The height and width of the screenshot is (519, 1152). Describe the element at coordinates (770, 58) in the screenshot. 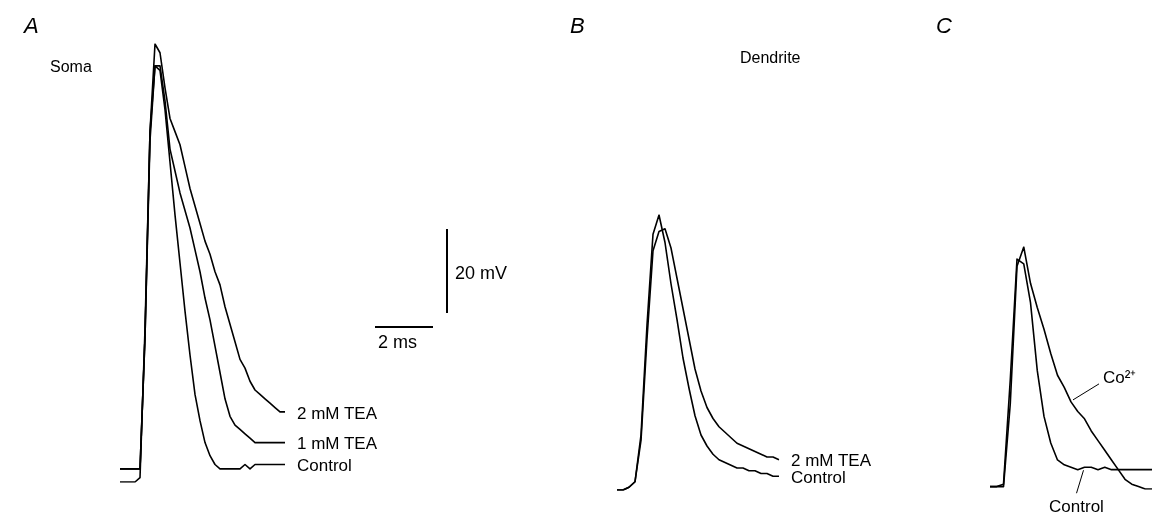

I see `chart-subtitle: Dendrite` at that location.